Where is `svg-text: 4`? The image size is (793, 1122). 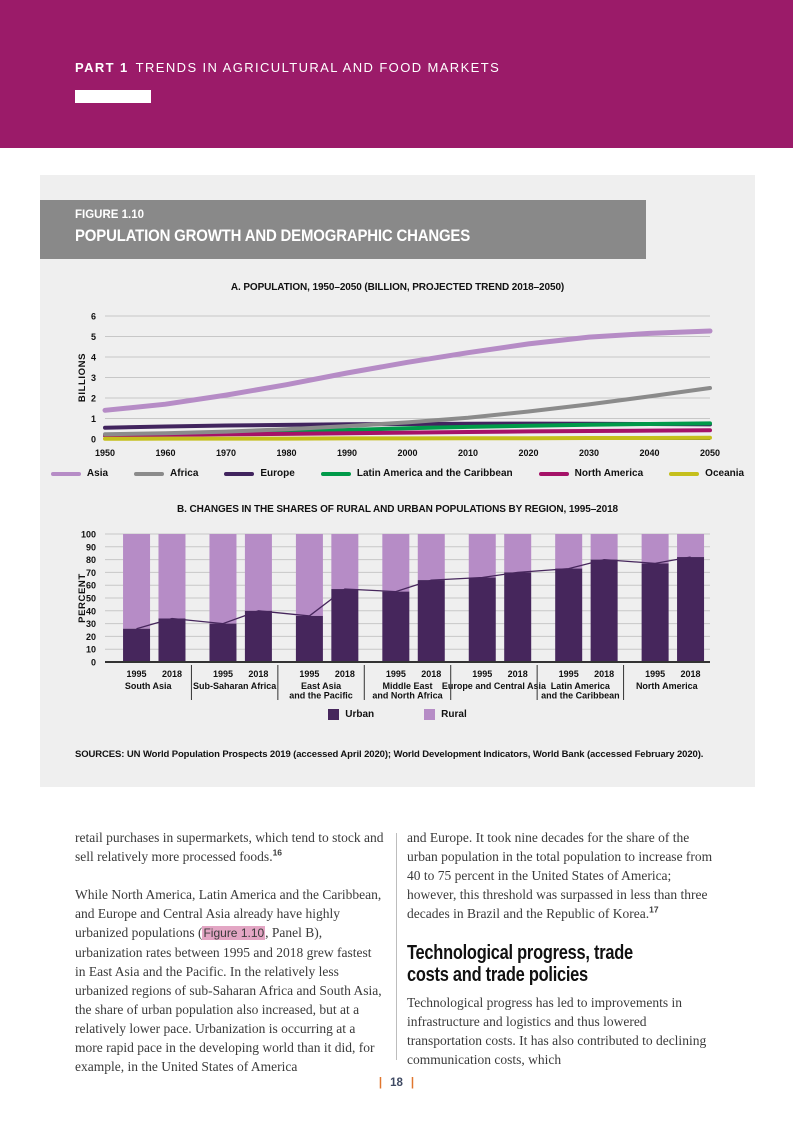
svg-text: 4 is located at coordinates (93, 358).